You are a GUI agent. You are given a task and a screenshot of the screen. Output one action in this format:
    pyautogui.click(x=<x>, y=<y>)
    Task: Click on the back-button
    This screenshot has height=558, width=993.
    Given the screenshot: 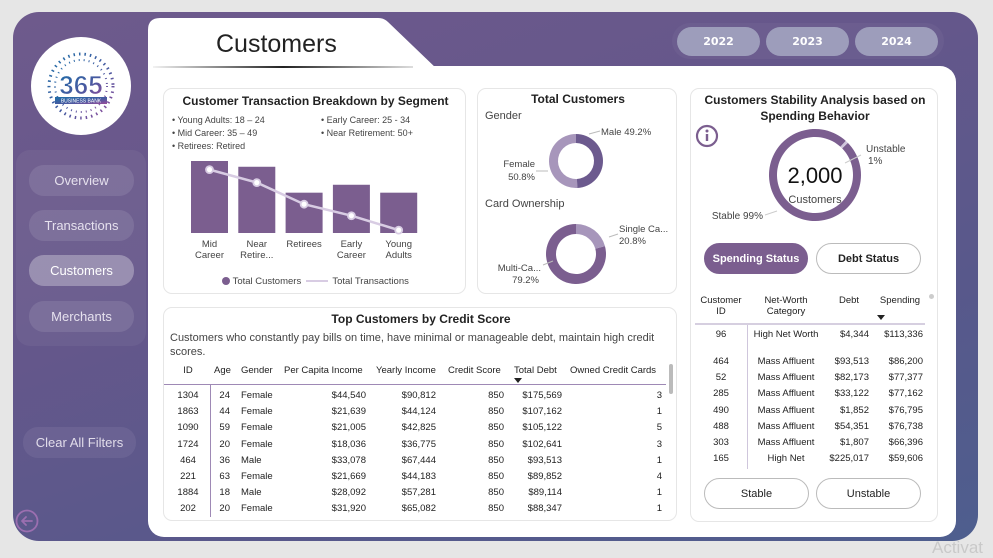 What is the action you would take?
    pyautogui.click(x=27, y=521)
    